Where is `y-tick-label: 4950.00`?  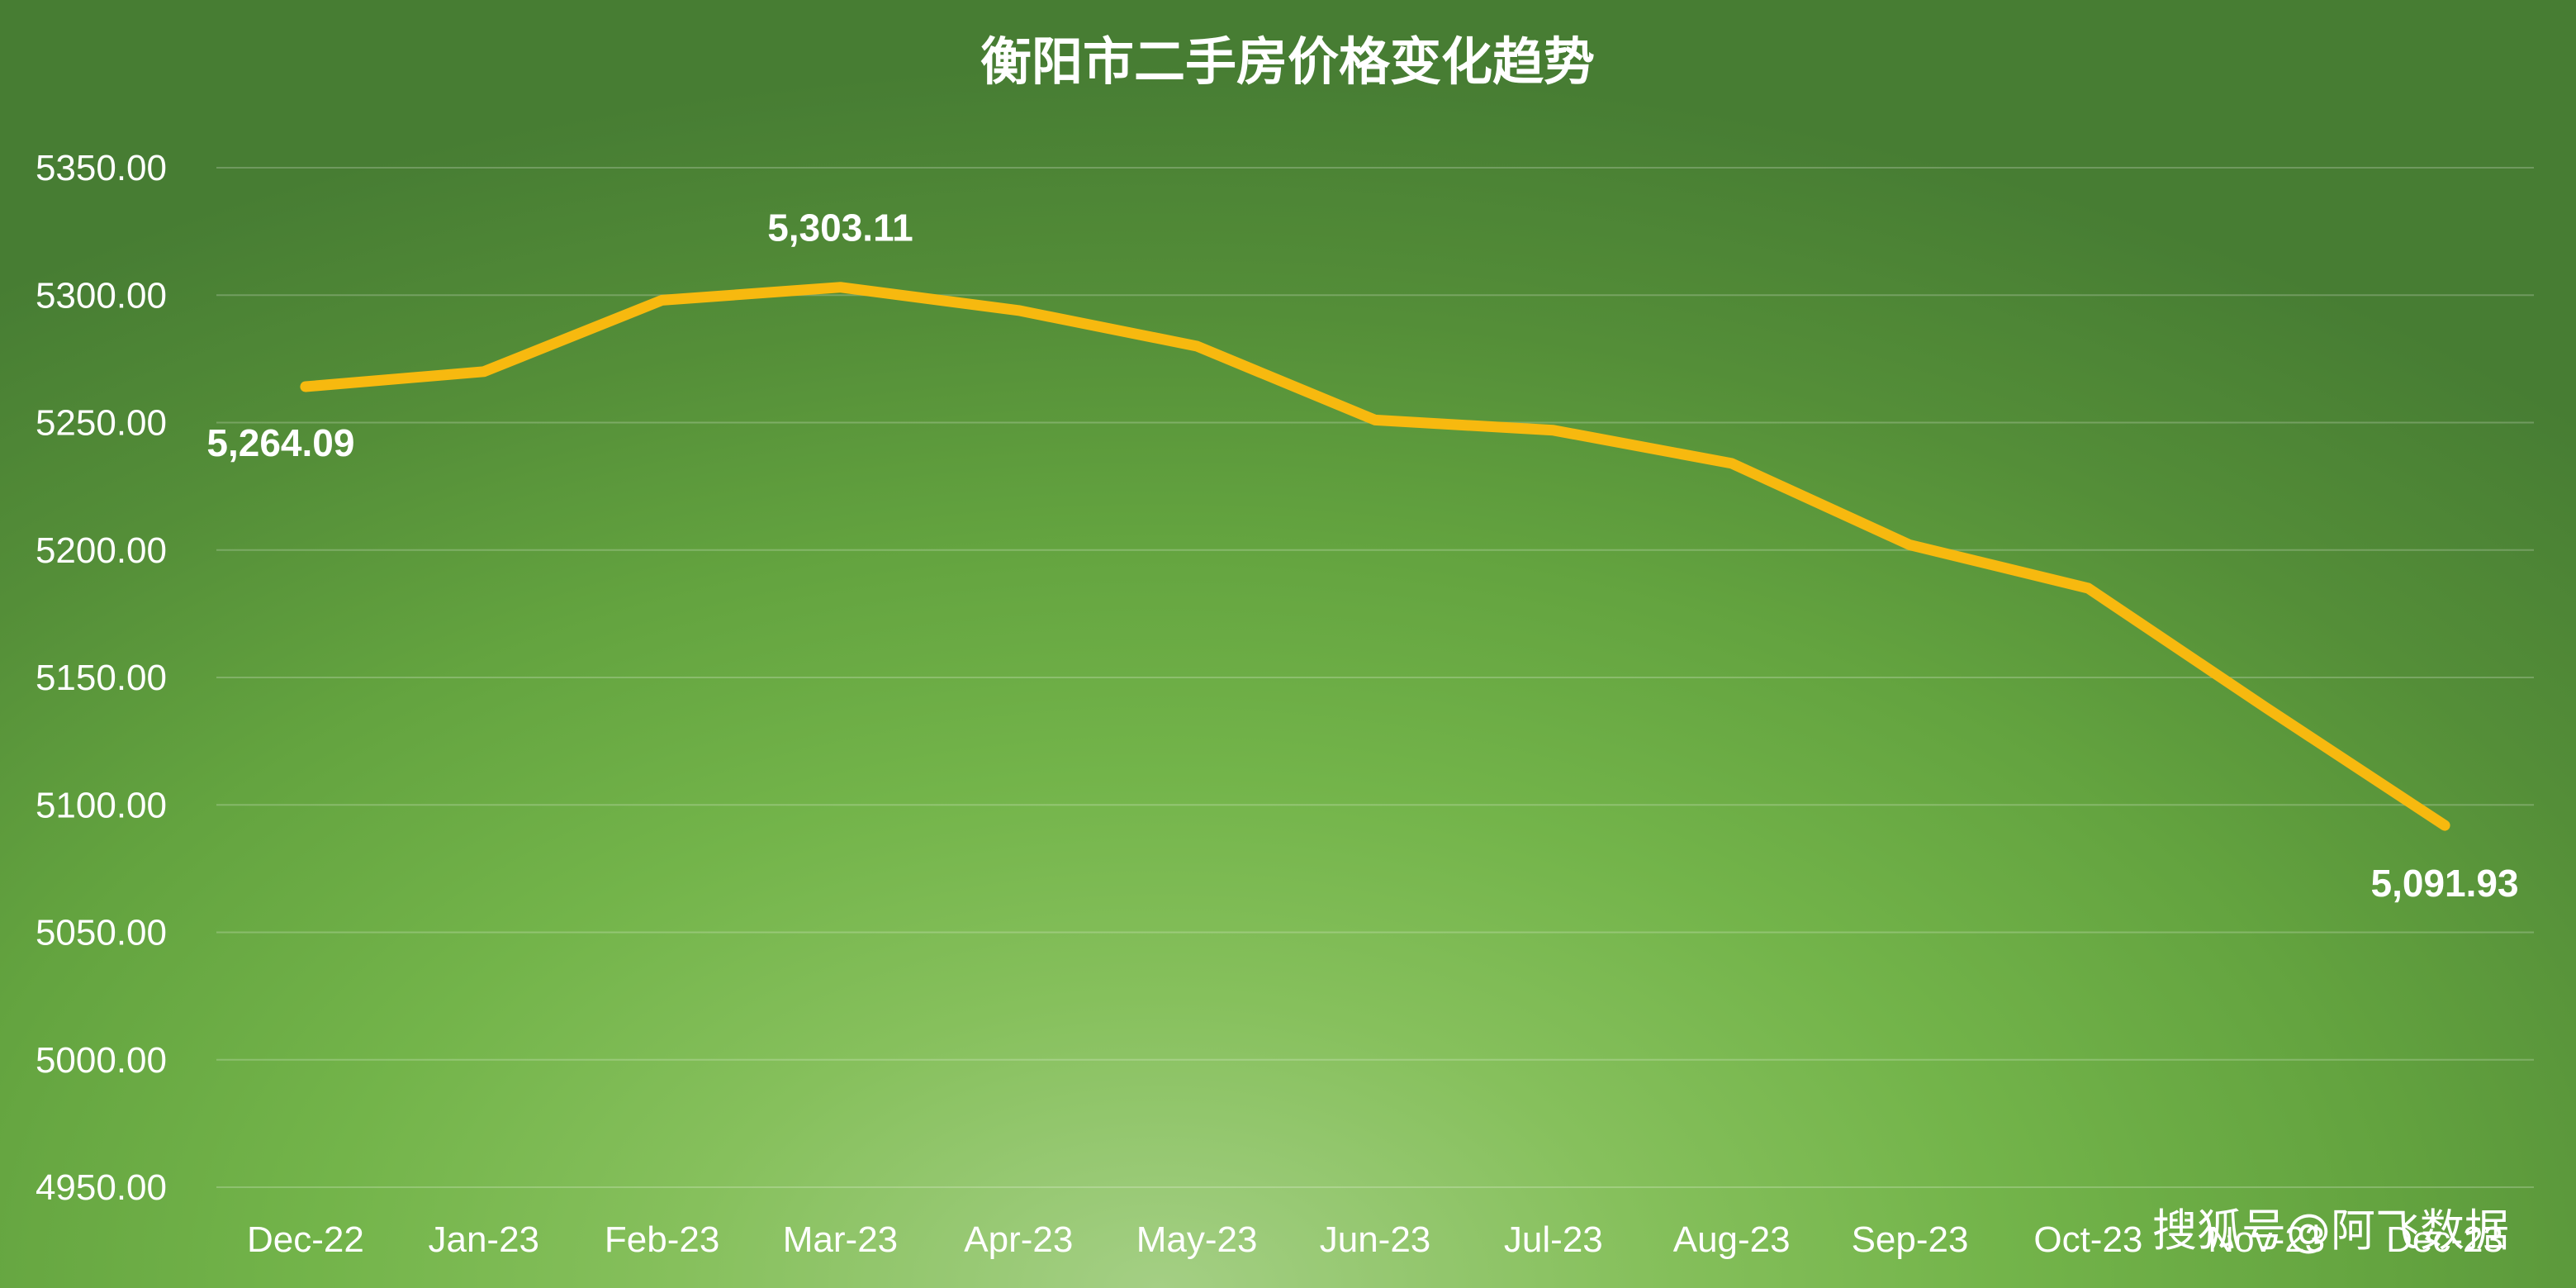
y-tick-label: 4950.00 is located at coordinates (101, 1187).